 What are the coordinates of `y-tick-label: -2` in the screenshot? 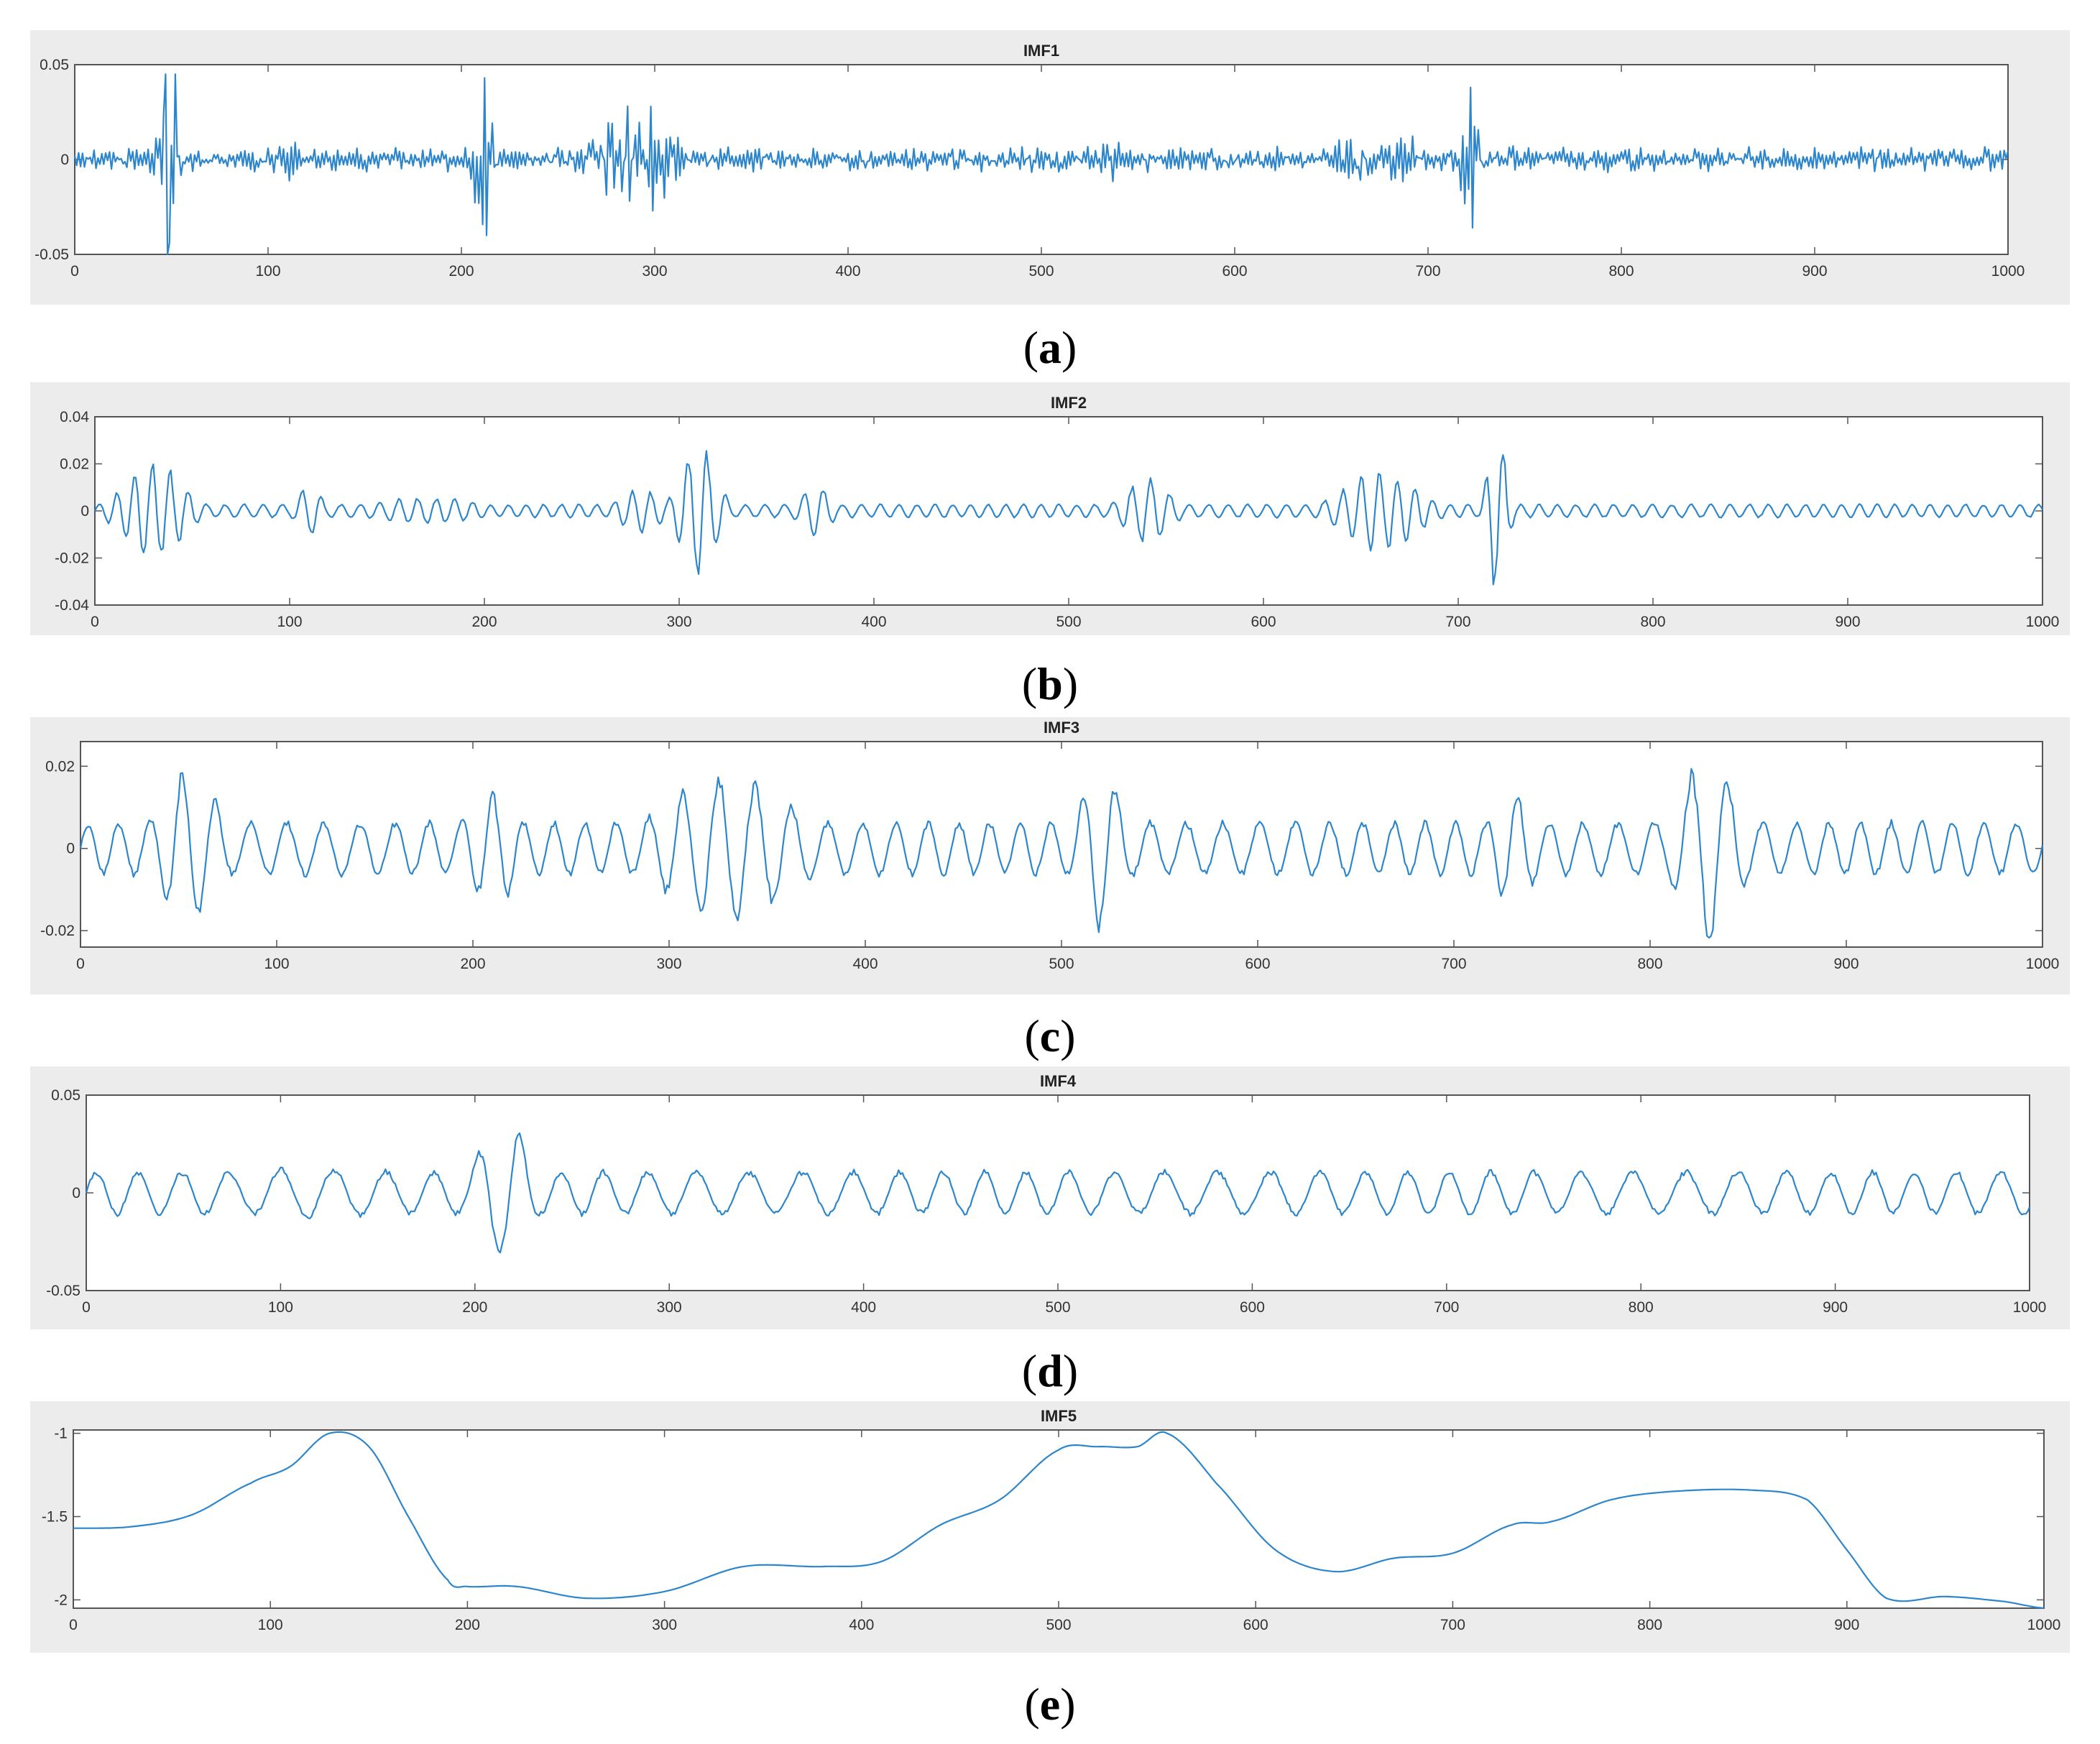 It's located at (61, 1600).